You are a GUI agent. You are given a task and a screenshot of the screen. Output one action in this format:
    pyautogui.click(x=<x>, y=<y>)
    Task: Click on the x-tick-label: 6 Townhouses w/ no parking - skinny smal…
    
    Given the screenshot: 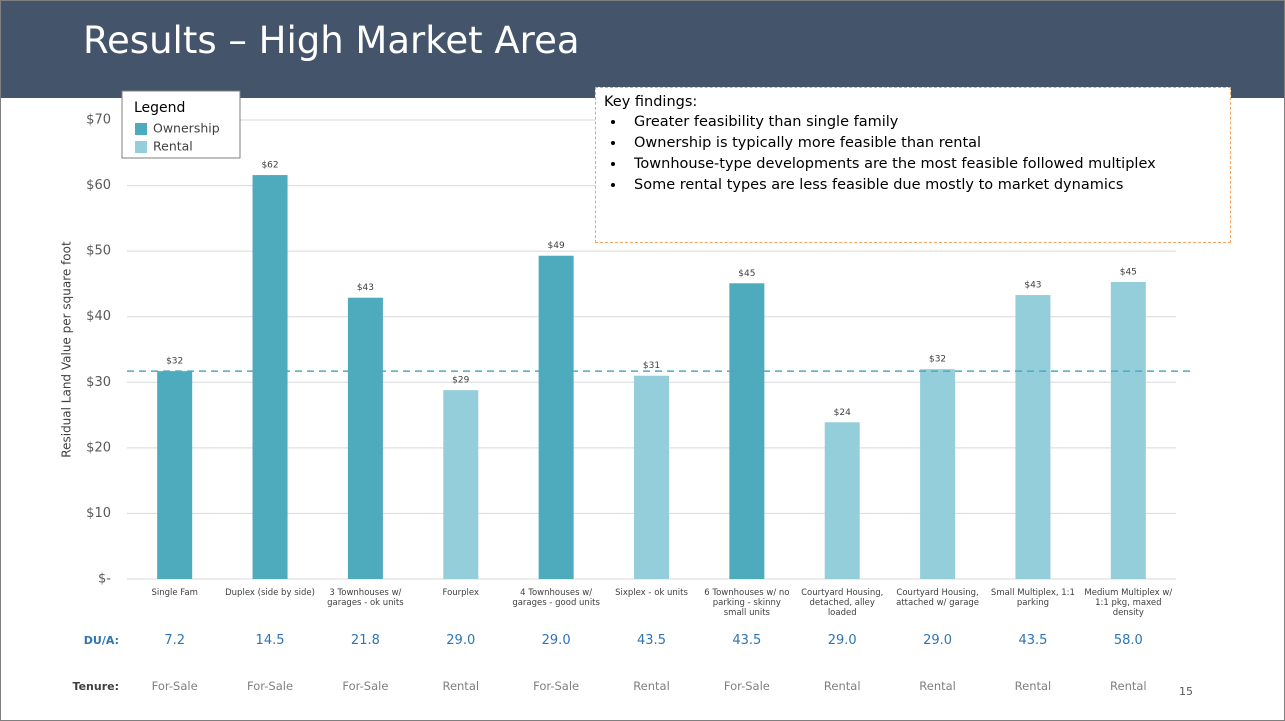 What is the action you would take?
    pyautogui.click(x=747, y=603)
    